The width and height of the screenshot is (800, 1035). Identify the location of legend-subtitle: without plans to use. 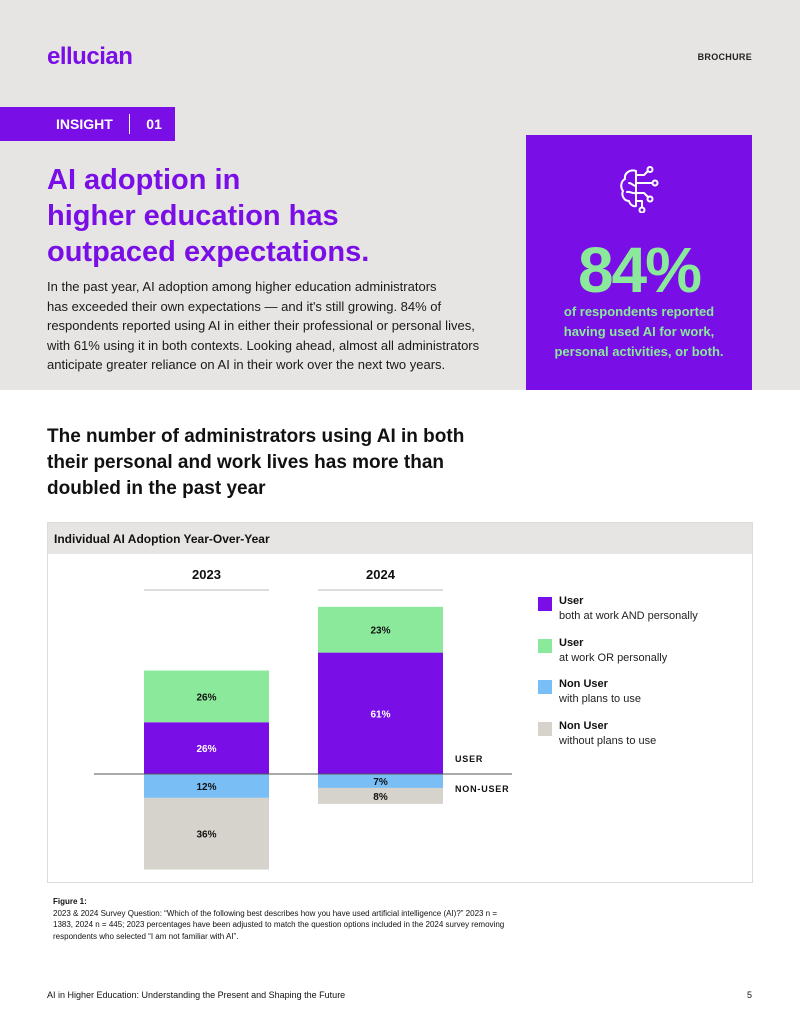
(608, 740).